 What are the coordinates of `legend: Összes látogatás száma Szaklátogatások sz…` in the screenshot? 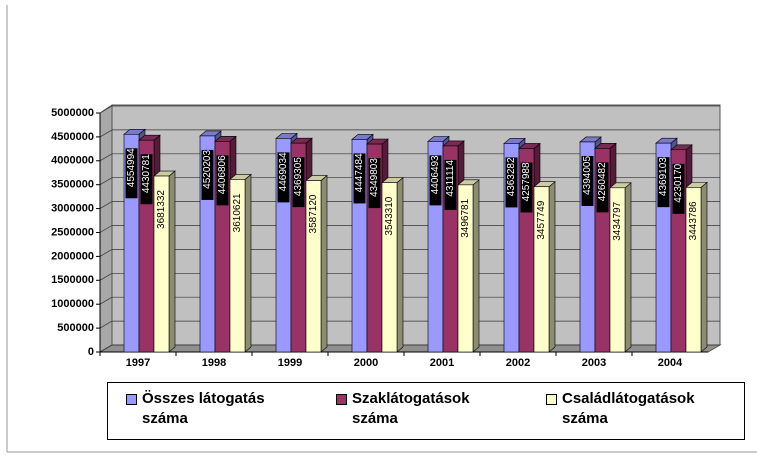 It's located at (426, 411).